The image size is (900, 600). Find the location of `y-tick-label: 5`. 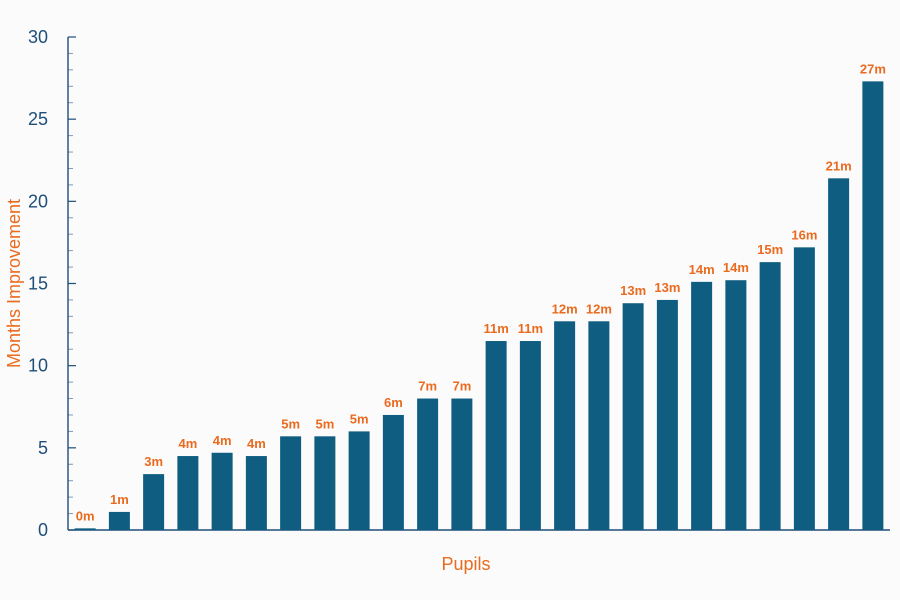

y-tick-label: 5 is located at coordinates (43, 448).